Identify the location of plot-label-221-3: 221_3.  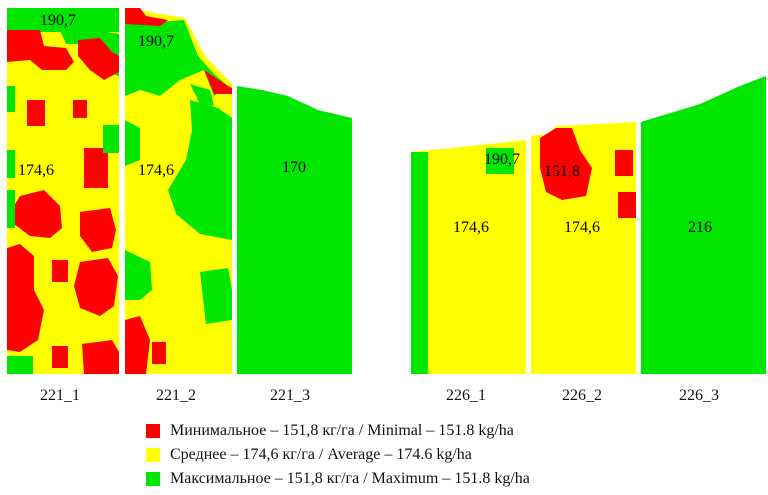
(290, 395).